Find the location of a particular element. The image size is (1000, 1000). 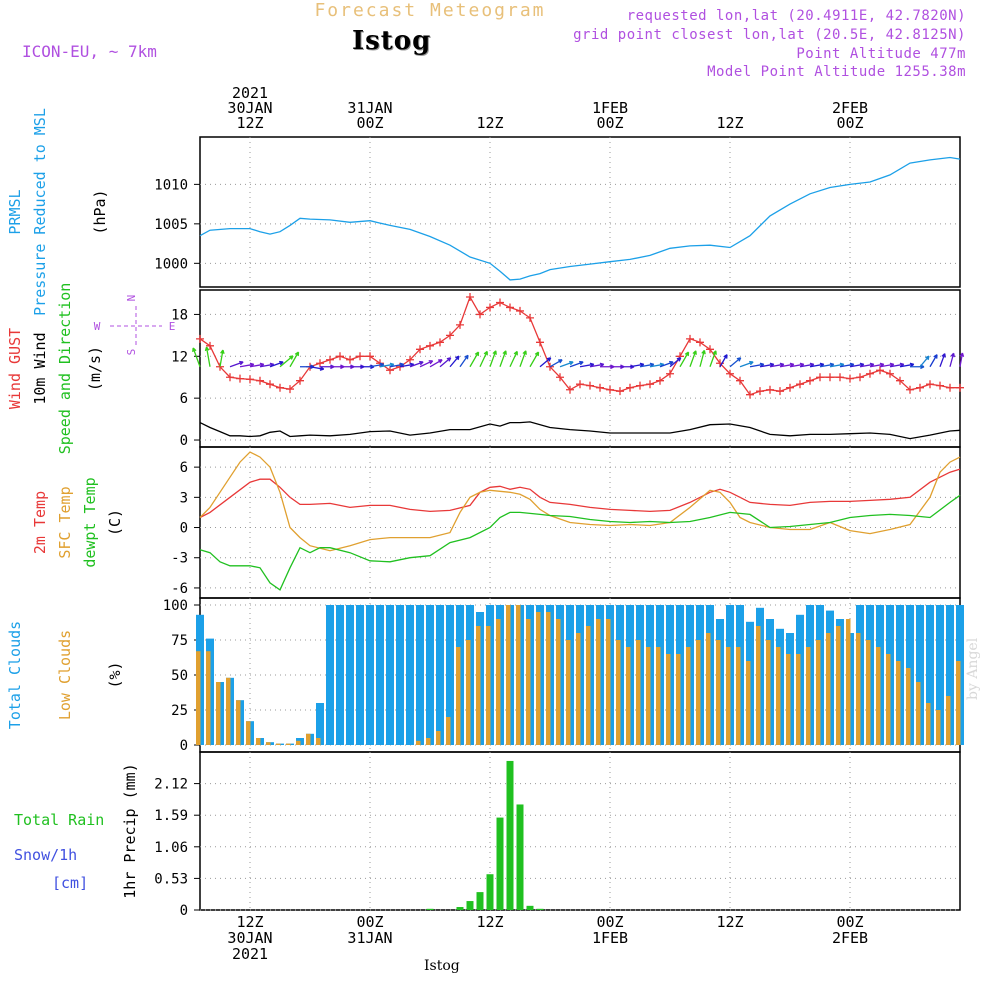

y-tick-label: 50 is located at coordinates (179, 676).